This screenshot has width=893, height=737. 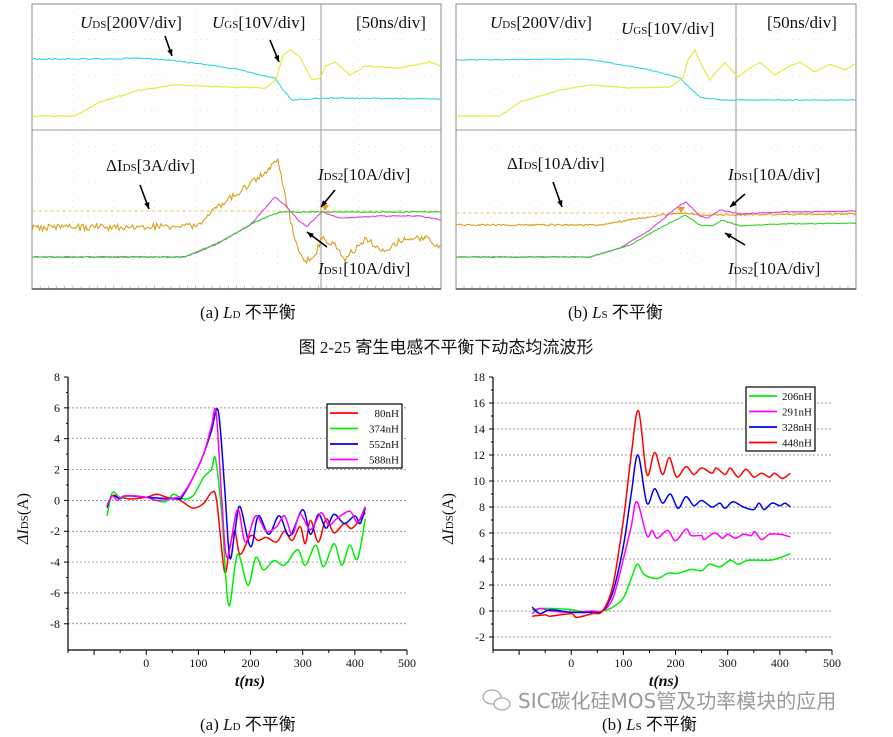 I want to click on y-axis-label-sub: DS, so click(x=25, y=522).